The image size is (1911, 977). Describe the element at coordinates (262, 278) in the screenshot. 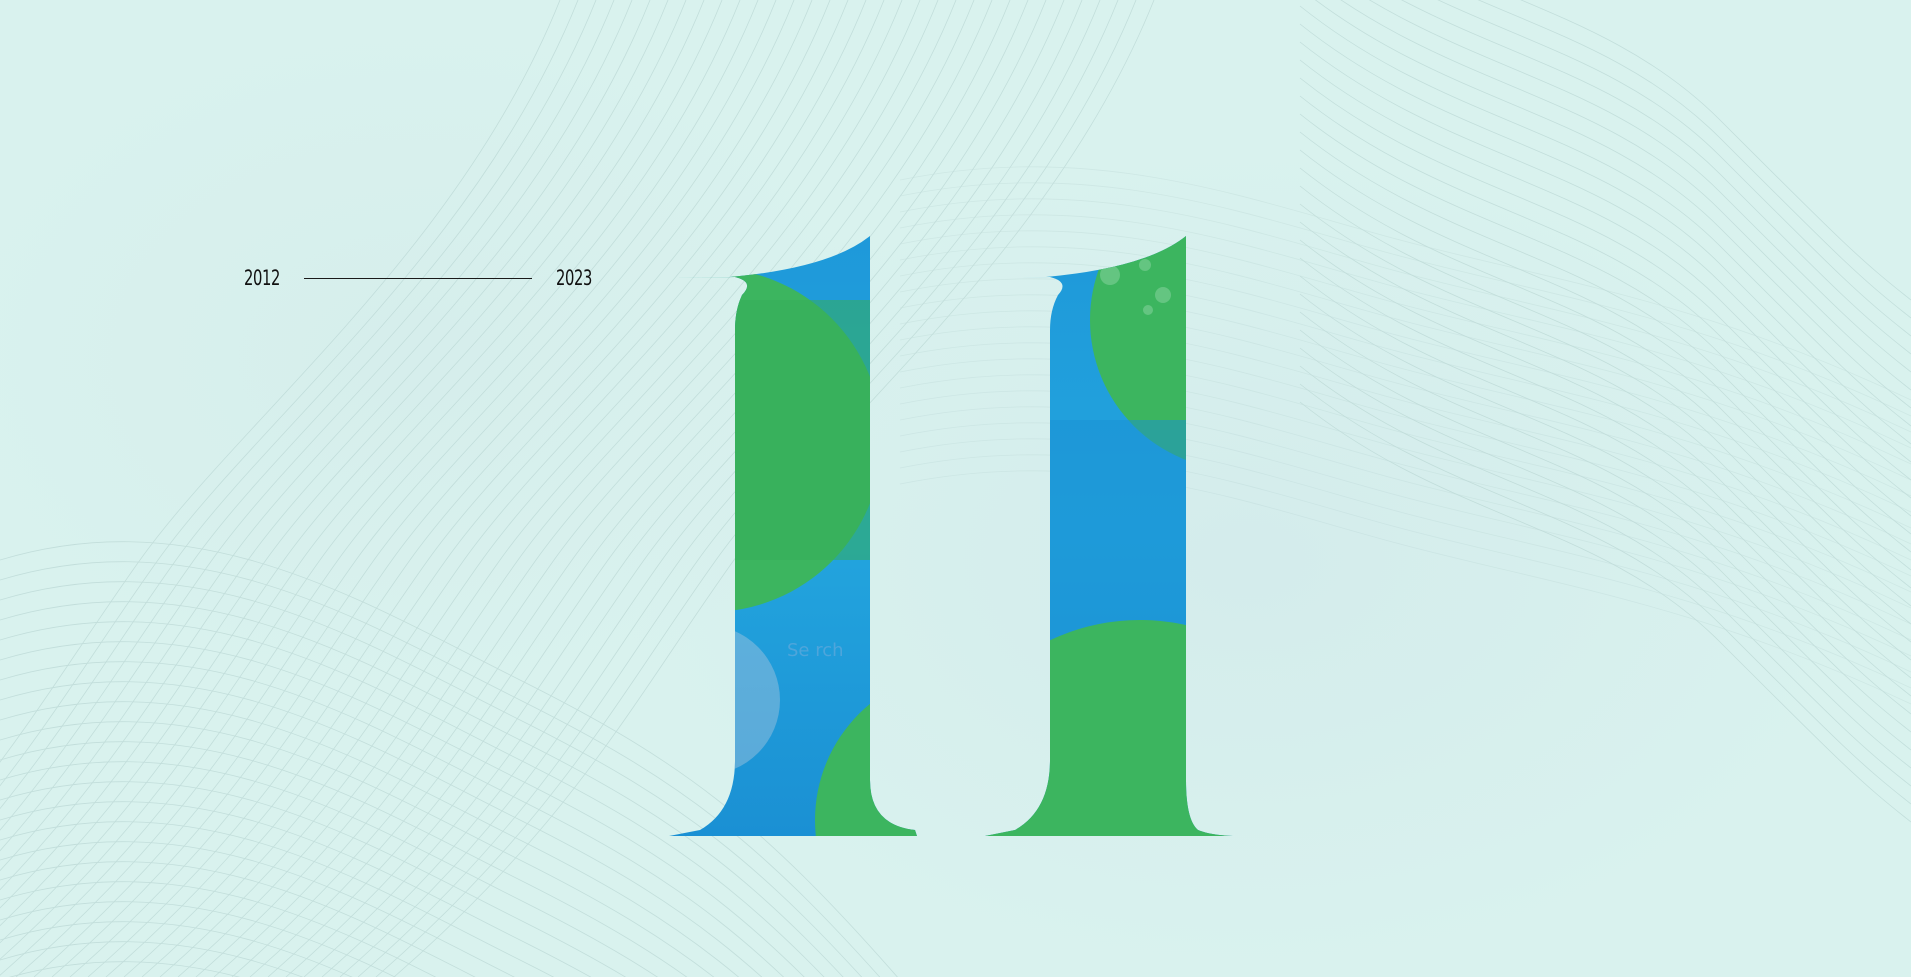

I see `start-year: 2012` at that location.